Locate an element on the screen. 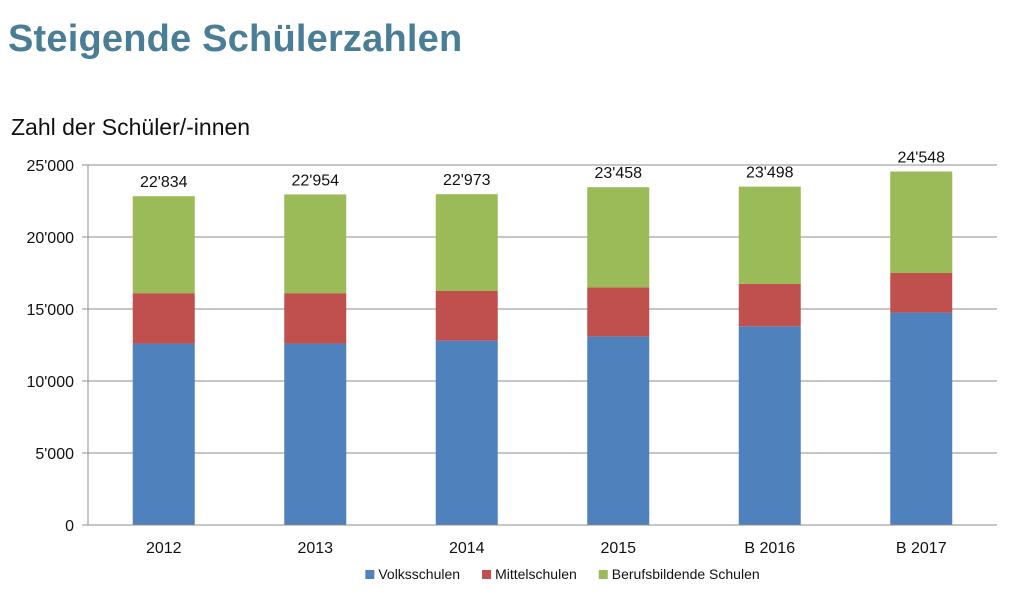 This screenshot has width=1019, height=600. legend-label: Mittelschulen is located at coordinates (536, 574).